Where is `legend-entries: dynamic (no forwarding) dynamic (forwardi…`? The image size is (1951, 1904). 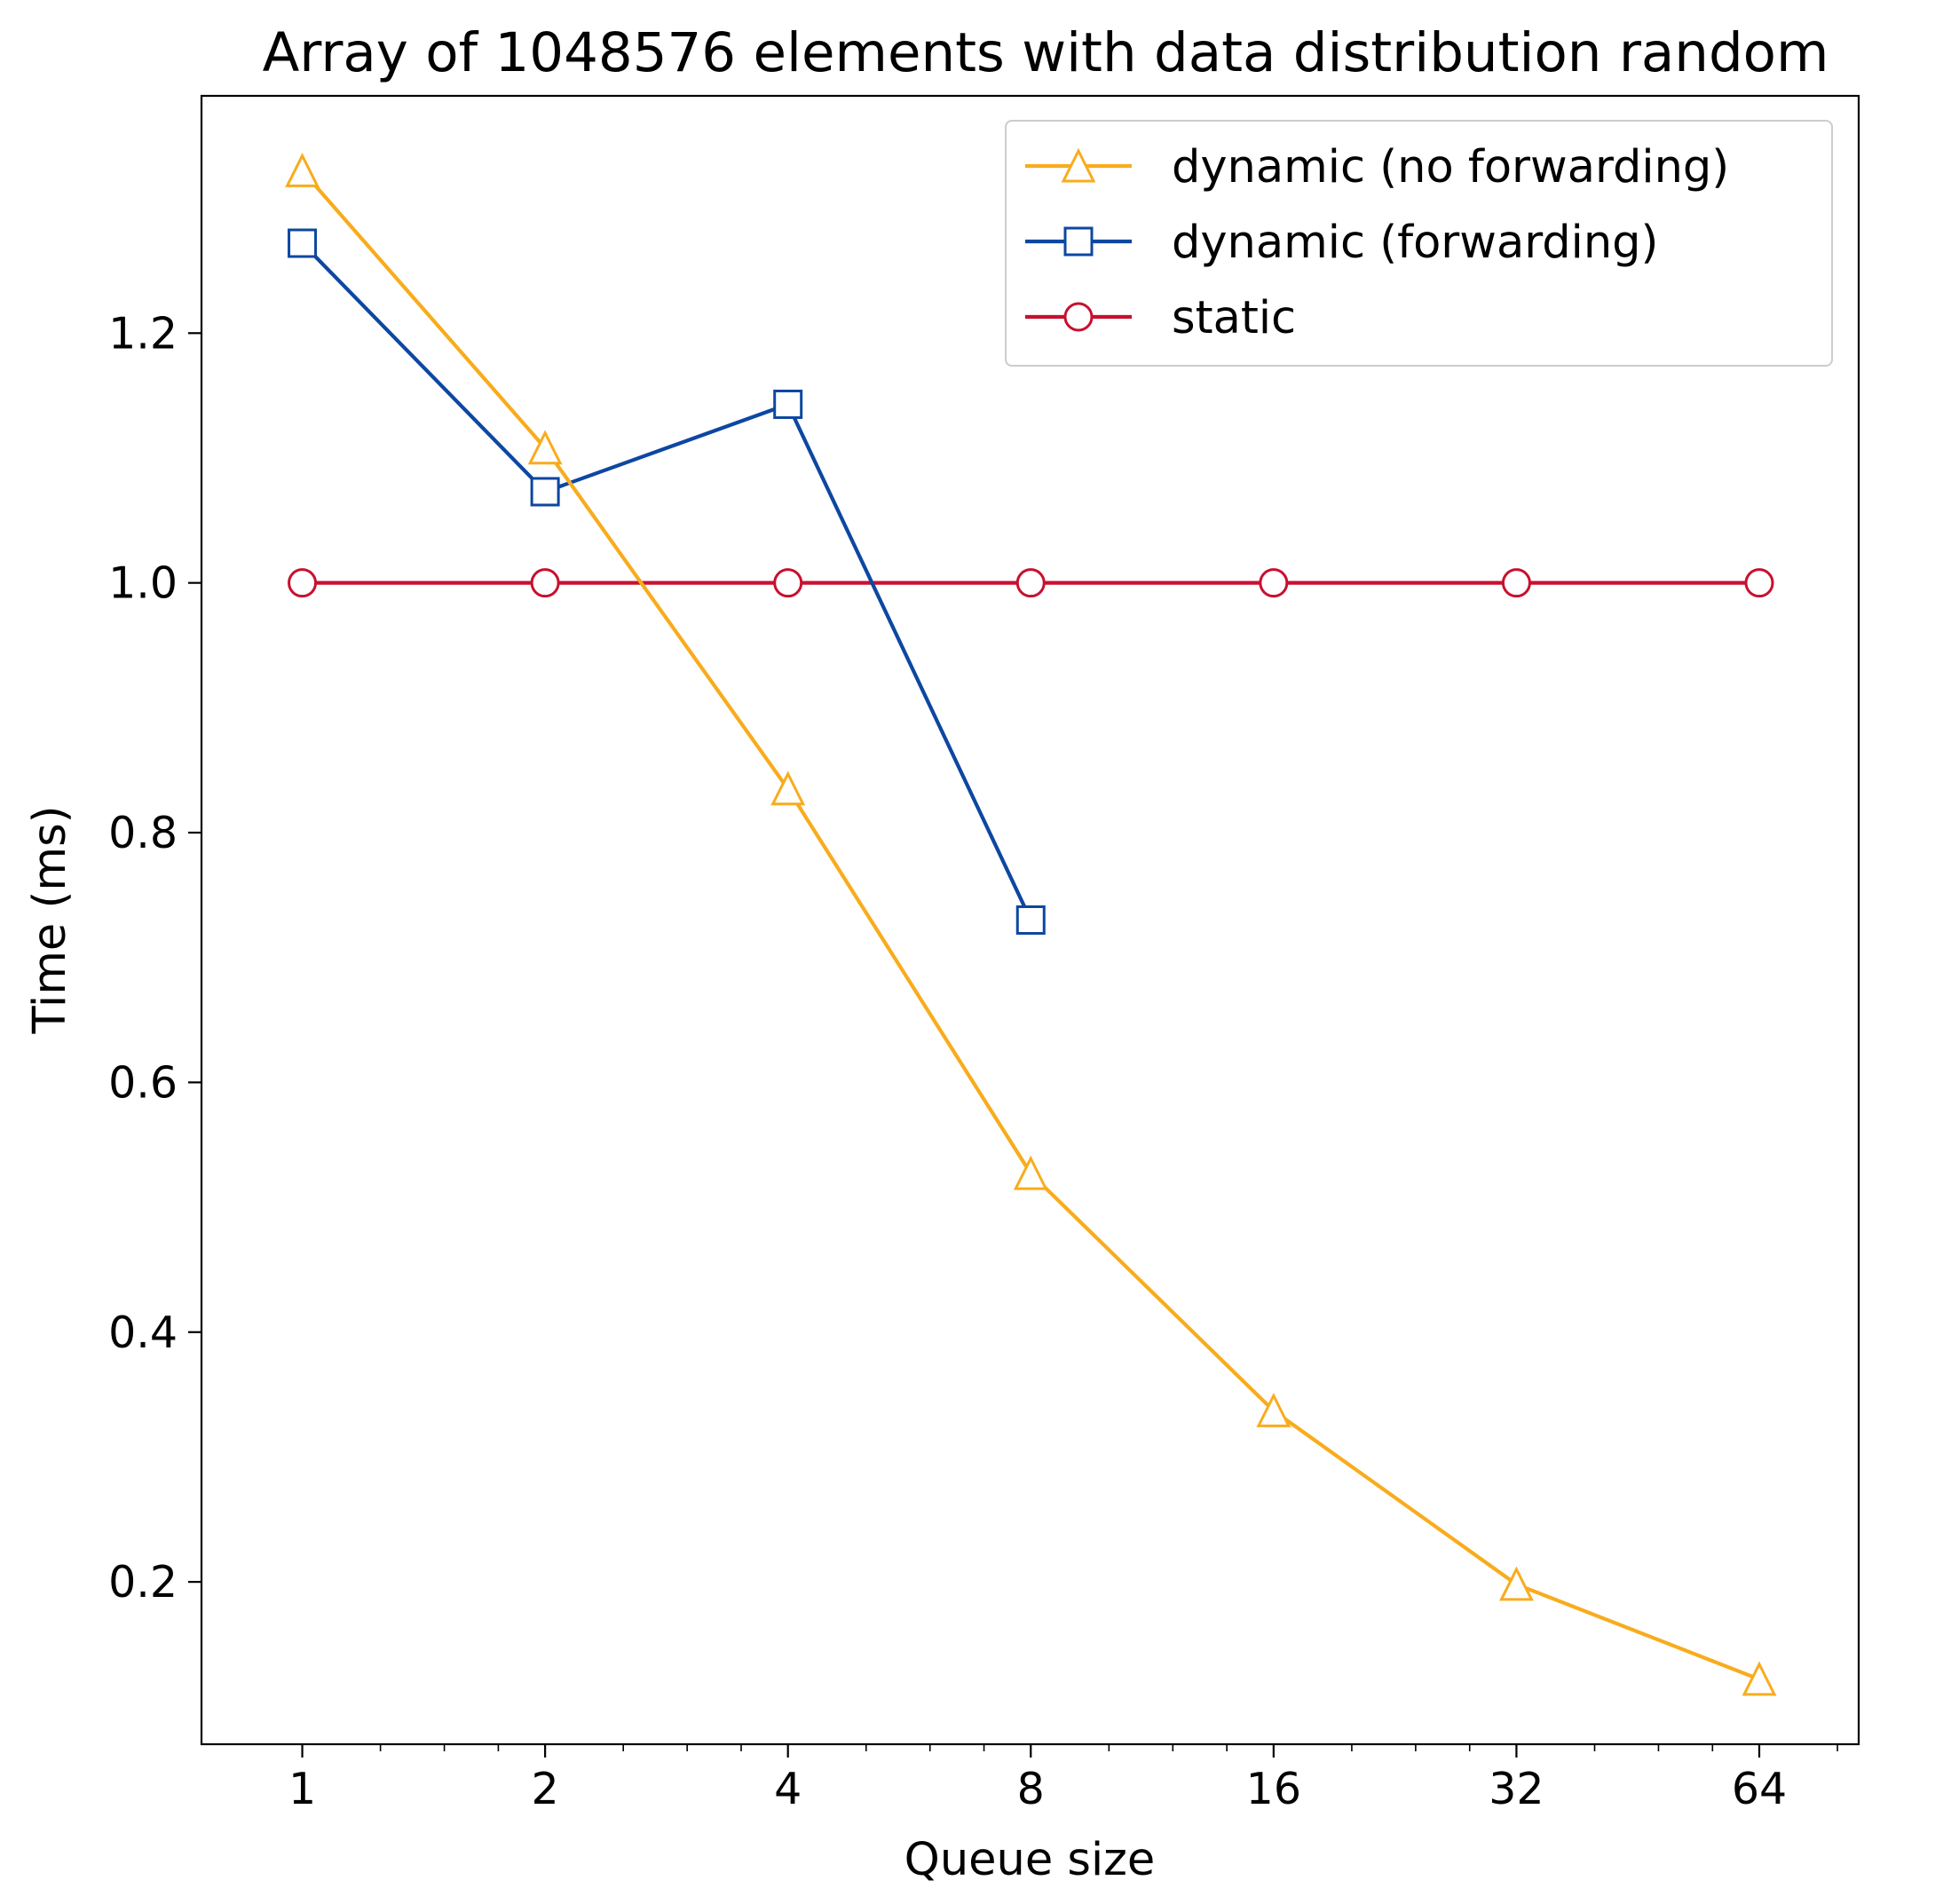 legend-entries: dynamic (no forwarding) dynamic (forwardi… is located at coordinates (1377, 242).